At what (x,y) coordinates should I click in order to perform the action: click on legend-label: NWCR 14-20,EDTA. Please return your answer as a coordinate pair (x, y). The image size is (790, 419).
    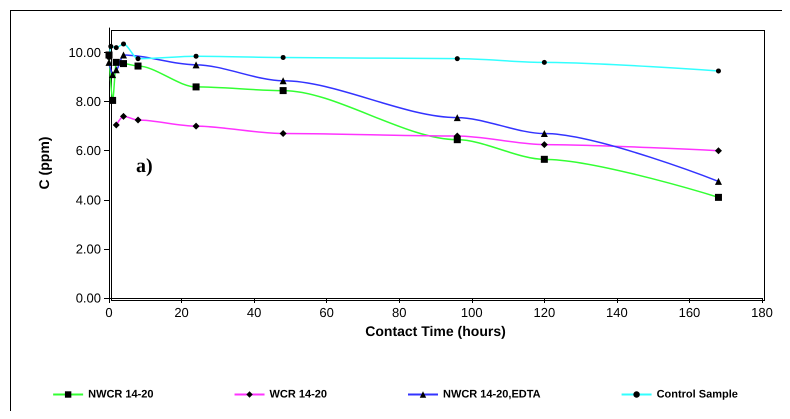
    Looking at the image, I should click on (491, 394).